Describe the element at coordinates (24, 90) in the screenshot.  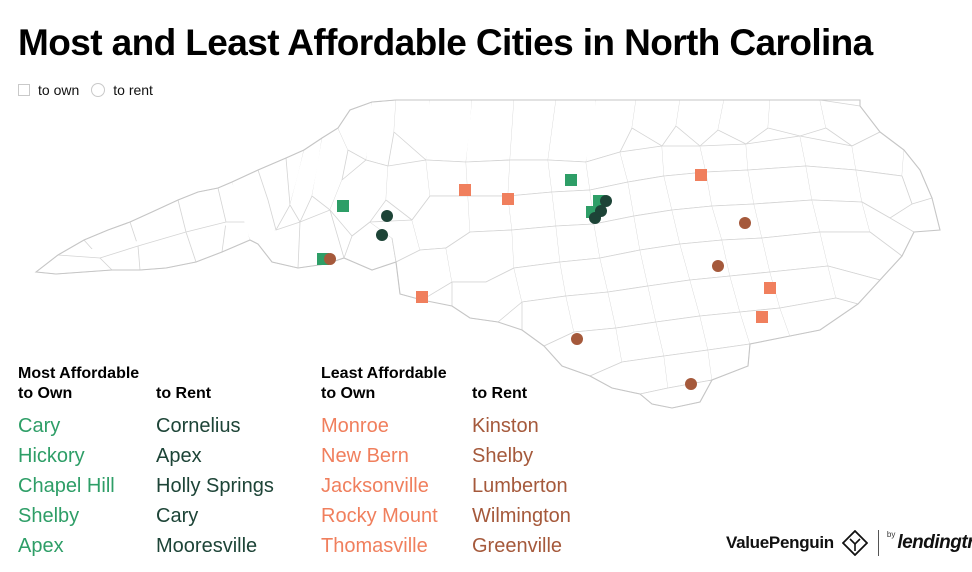
I see `square-icon` at that location.